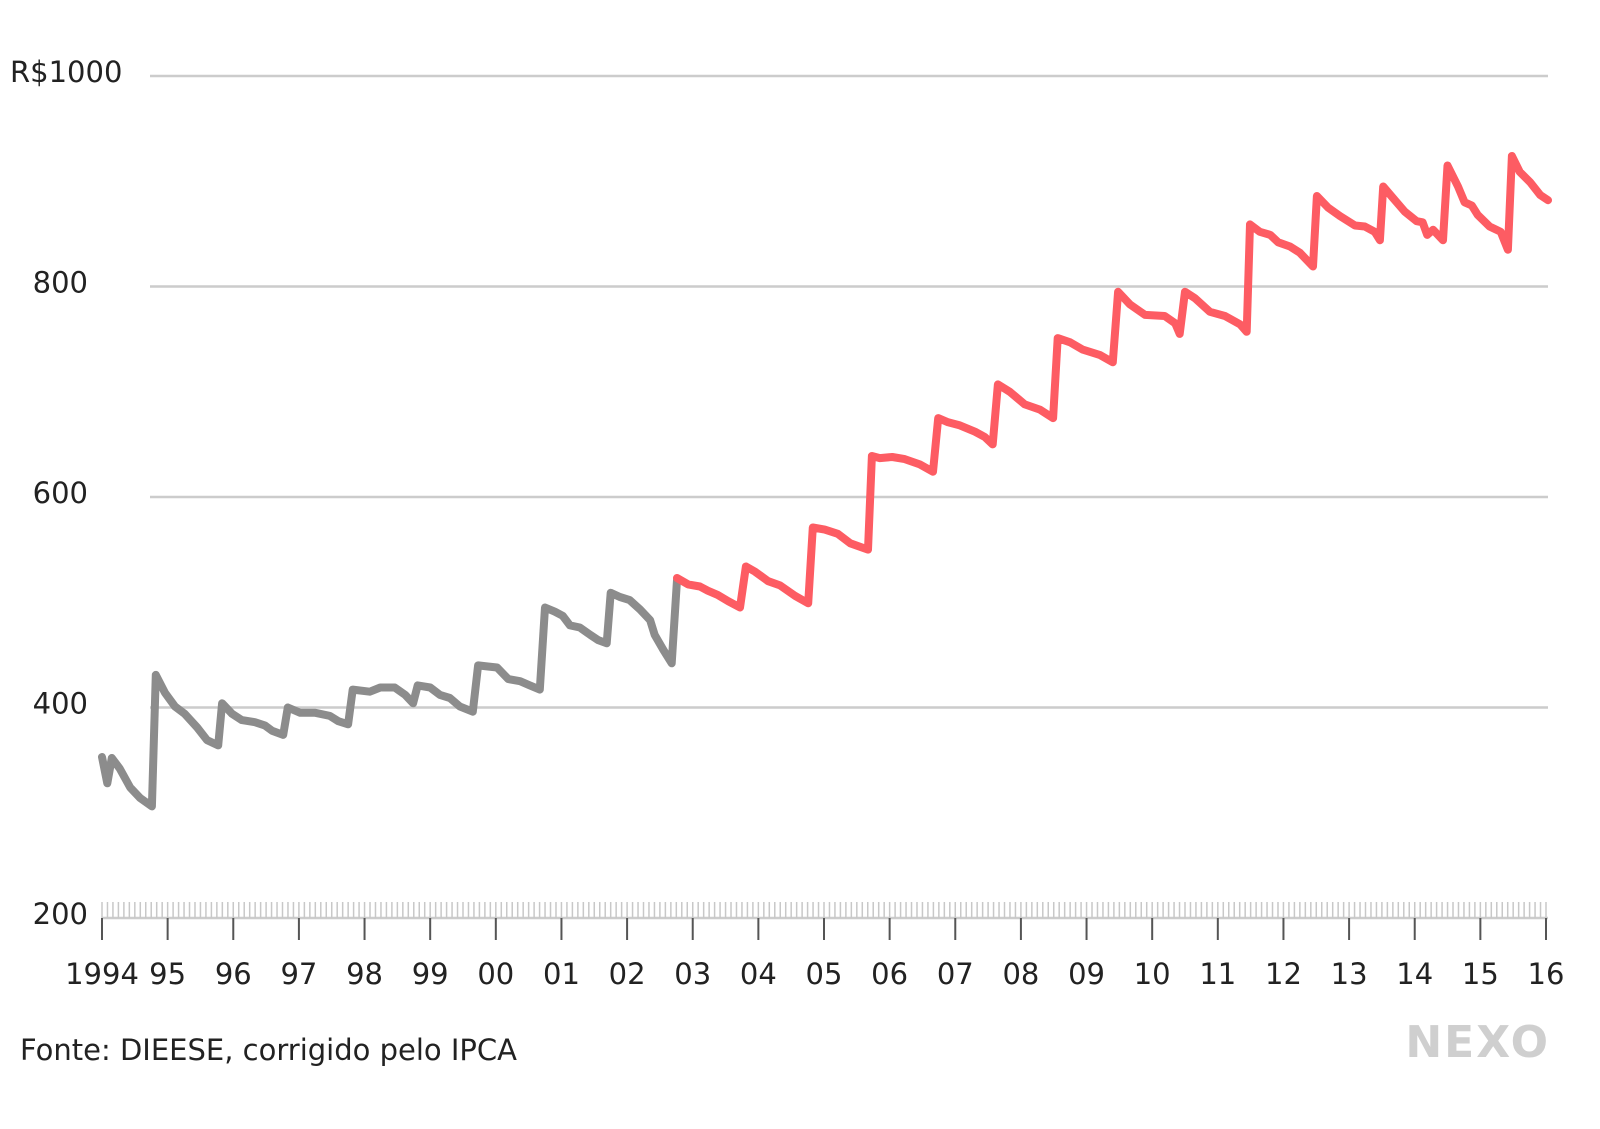 The width and height of the screenshot is (1600, 1129). I want to click on x-tick-label: 15, so click(1480, 974).